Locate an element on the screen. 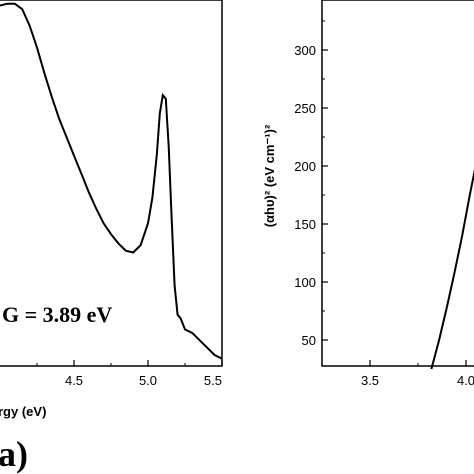  right-series-line is located at coordinates (452, 269).